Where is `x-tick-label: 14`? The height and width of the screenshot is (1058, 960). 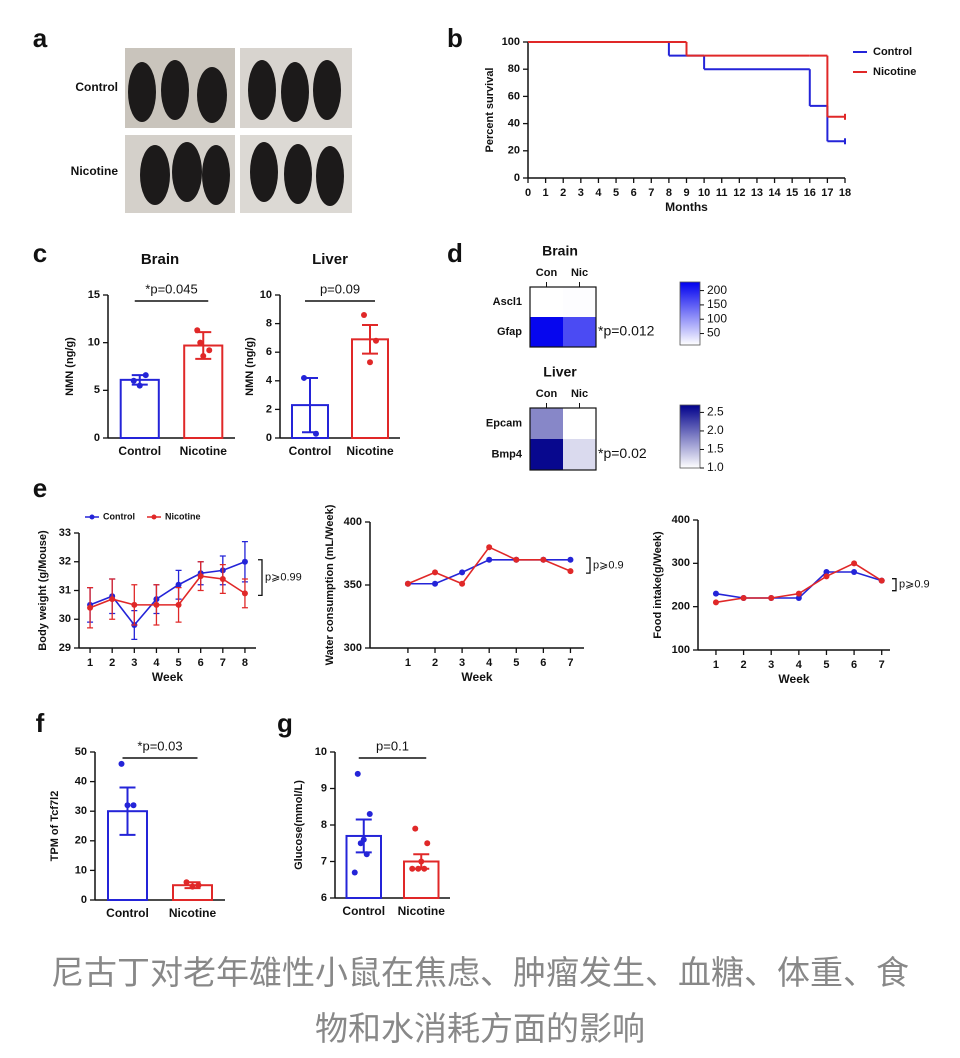 x-tick-label: 14 is located at coordinates (774, 193).